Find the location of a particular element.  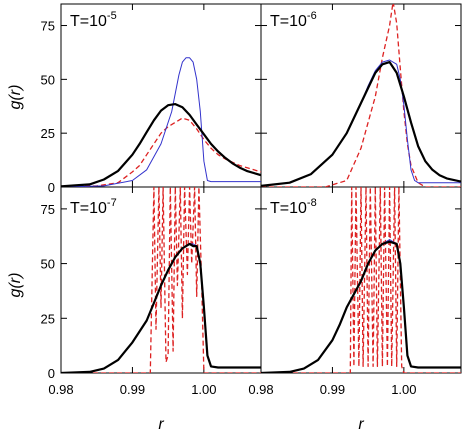

panel-label-t5: T=10-5 is located at coordinates (93, 20).